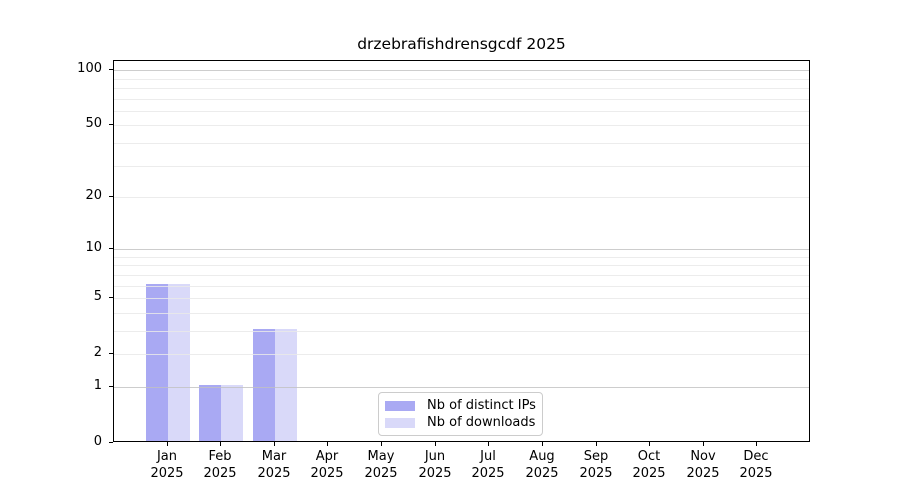 The image size is (900, 500). I want to click on x-tick-label-apr: Apr 2025, so click(327, 465).